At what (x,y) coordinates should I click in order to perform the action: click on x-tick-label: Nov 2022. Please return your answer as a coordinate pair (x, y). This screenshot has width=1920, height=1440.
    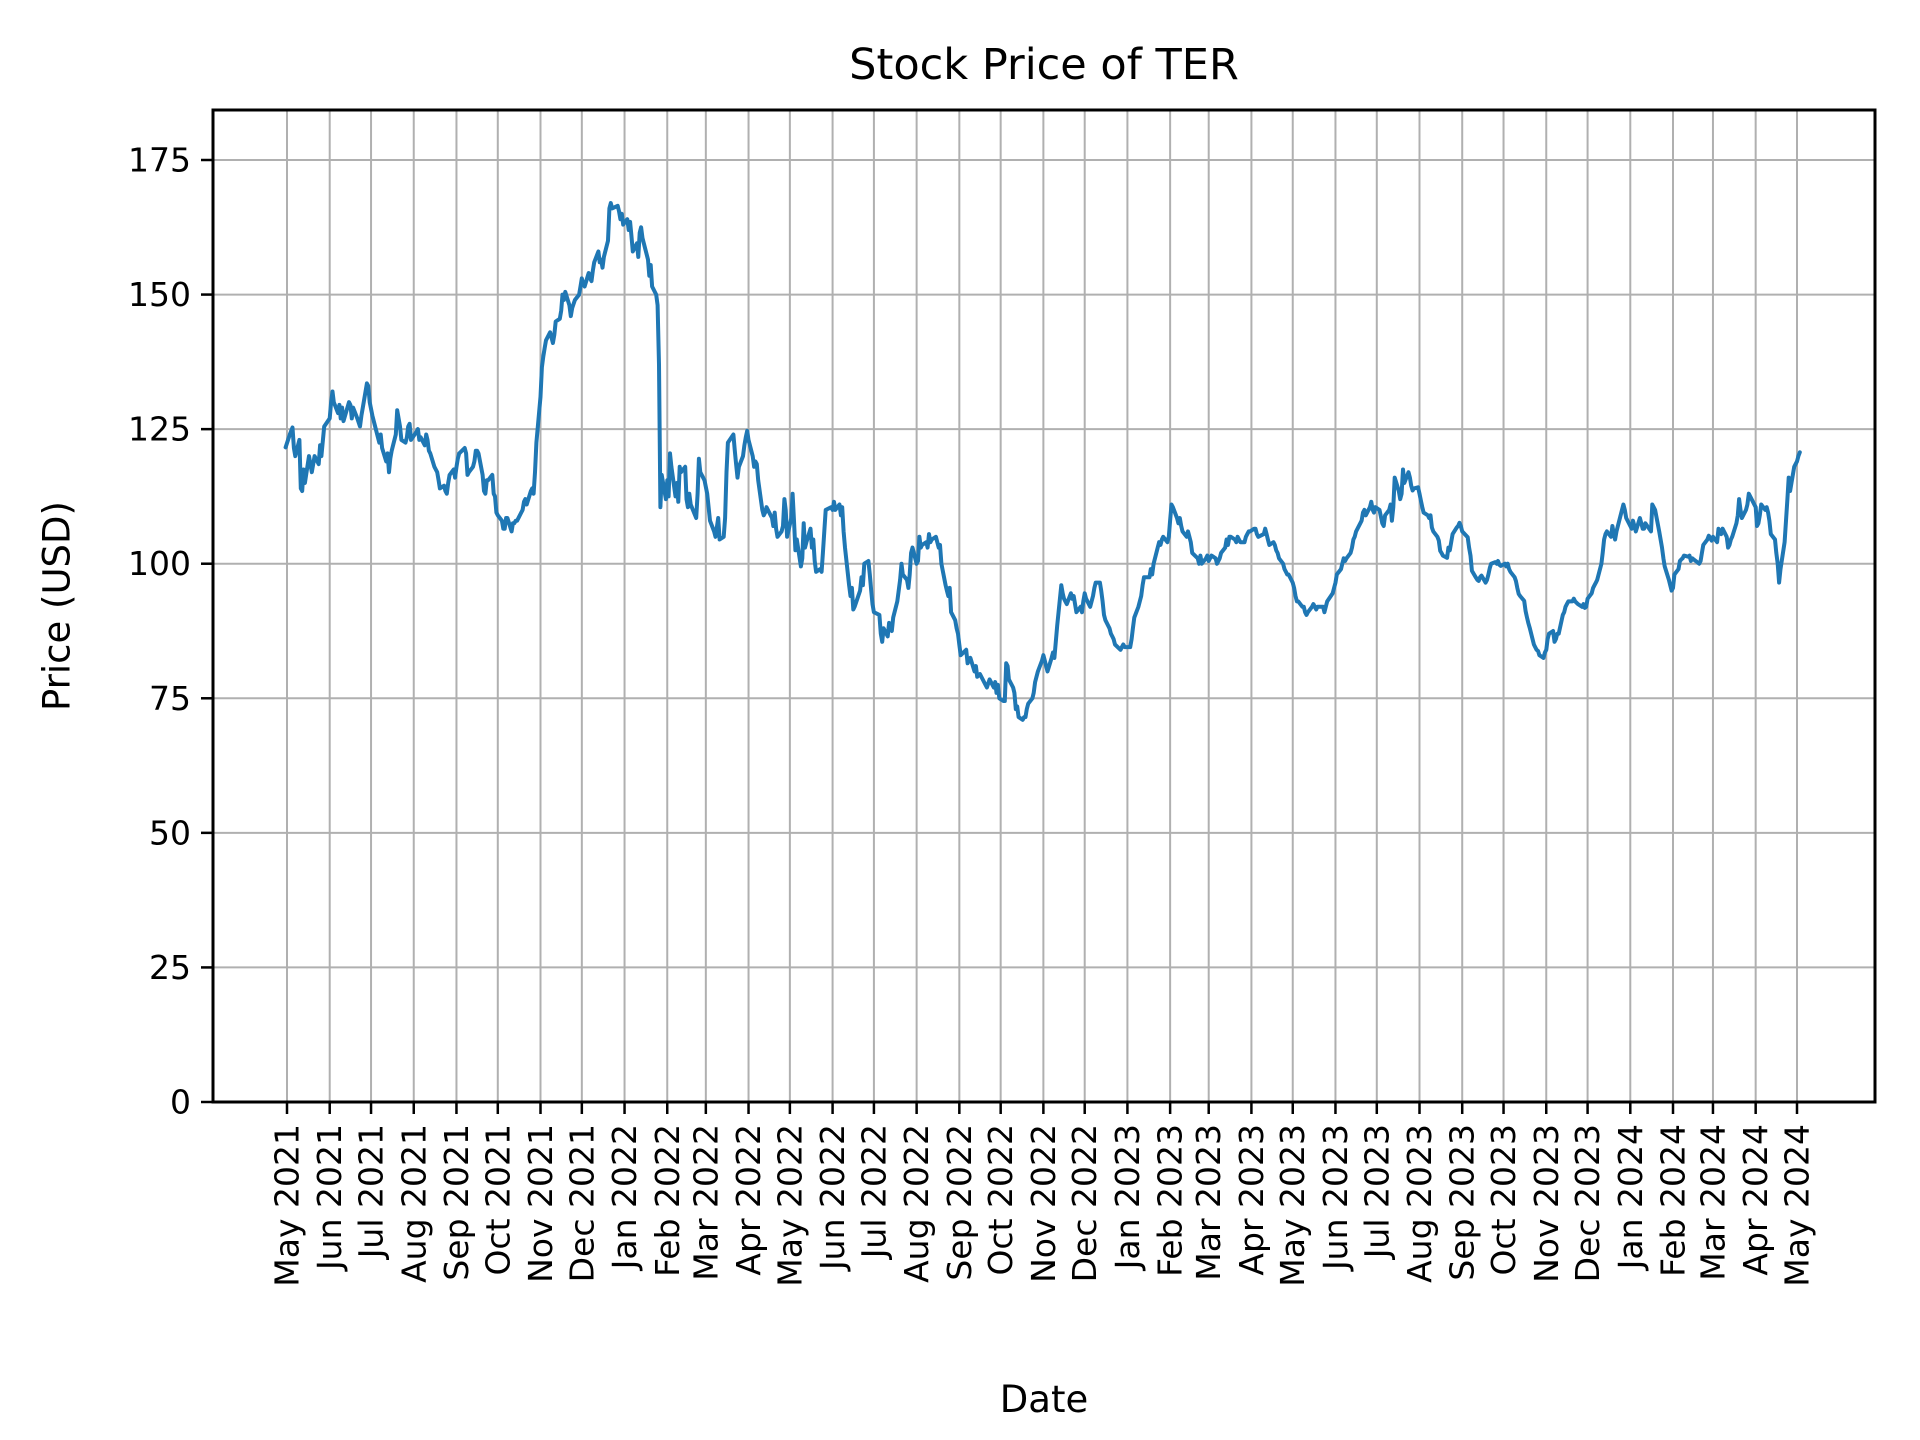
    Looking at the image, I should click on (1043, 1203).